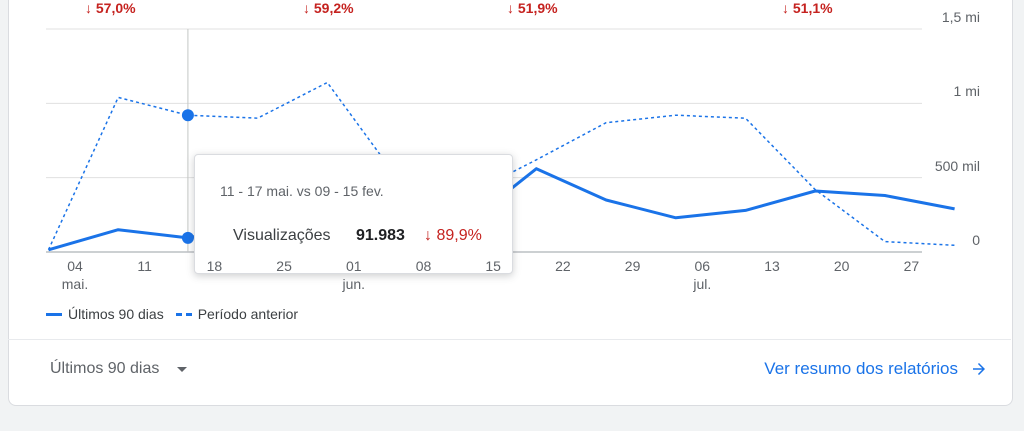 This screenshot has height=431, width=1024. What do you see at coordinates (966, 91) in the screenshot?
I see `y-tick-label: 1 mi` at bounding box center [966, 91].